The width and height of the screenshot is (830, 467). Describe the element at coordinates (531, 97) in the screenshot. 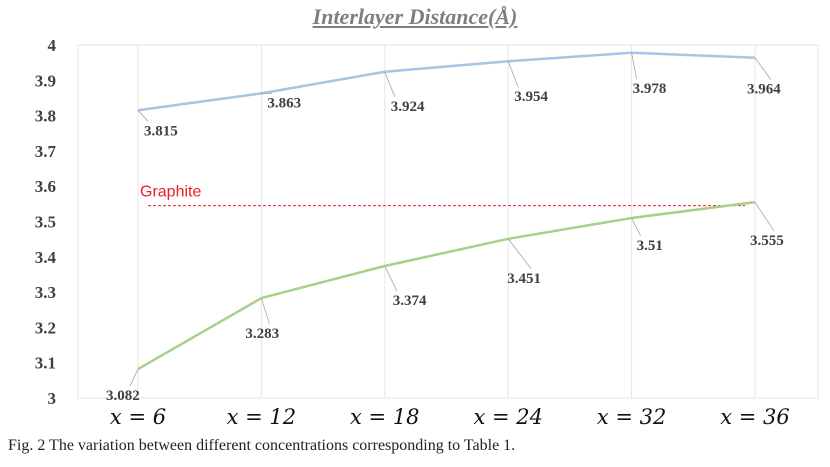

I see `data-label: 3.954` at that location.